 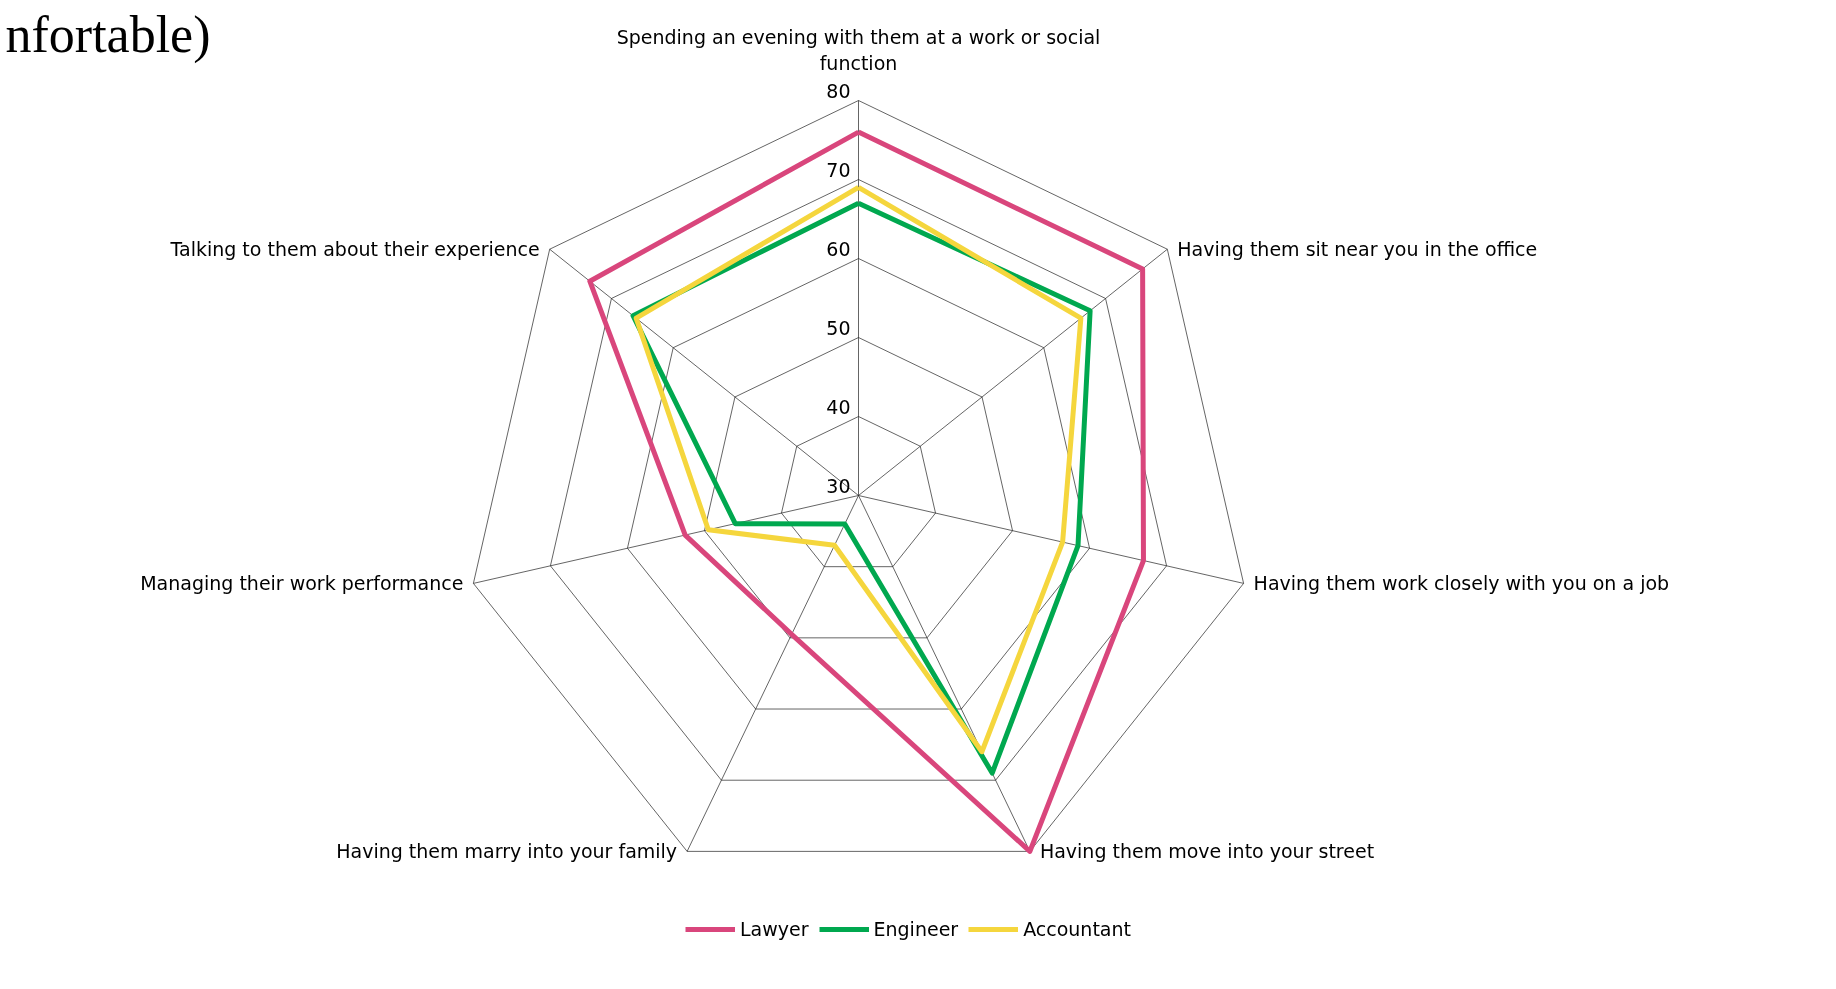 I want to click on spoke-label: Having them marry into your family, so click(x=507, y=851).